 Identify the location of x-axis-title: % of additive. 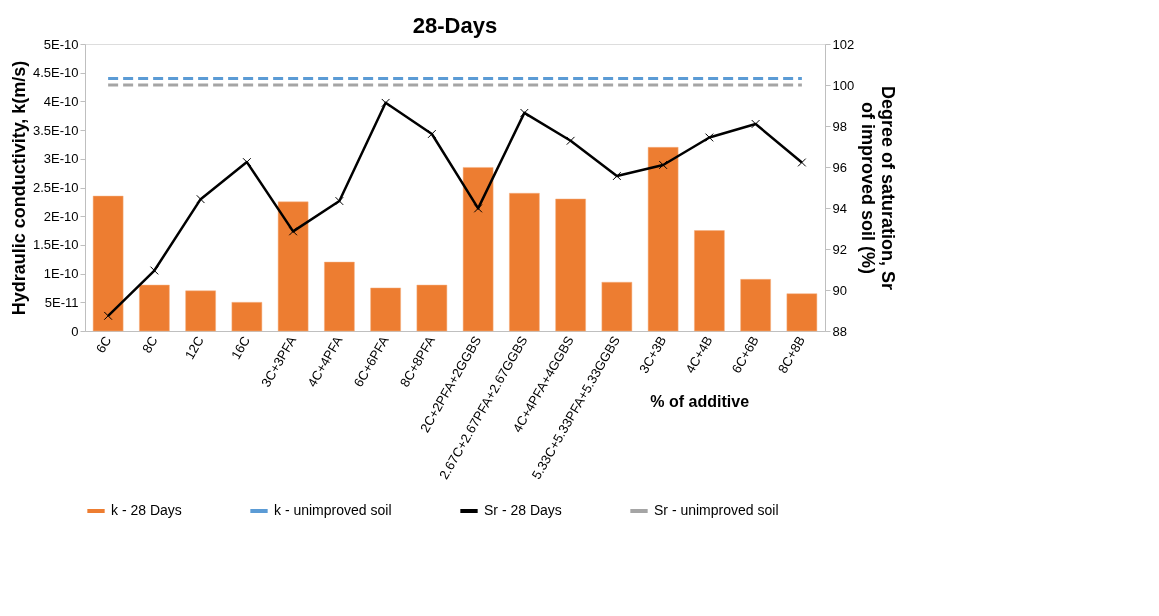
(700, 401).